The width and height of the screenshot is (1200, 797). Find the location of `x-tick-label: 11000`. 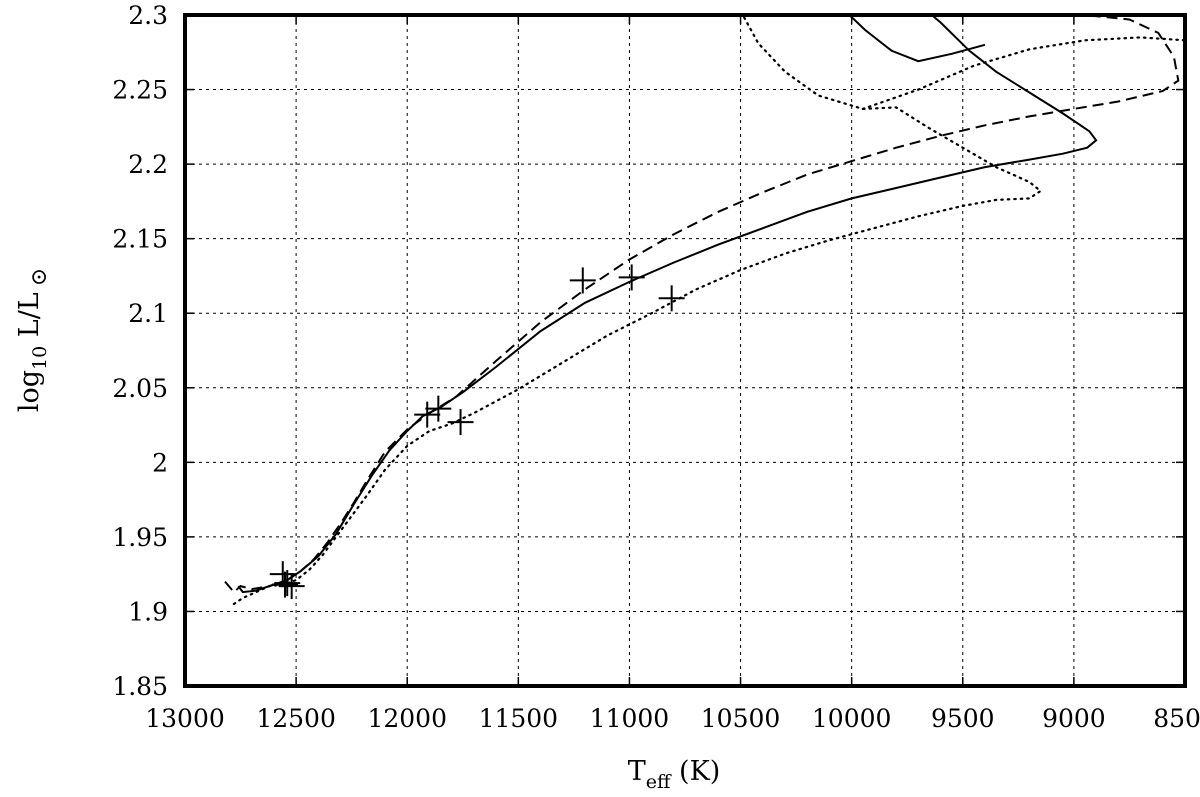

x-tick-label: 11000 is located at coordinates (630, 718).